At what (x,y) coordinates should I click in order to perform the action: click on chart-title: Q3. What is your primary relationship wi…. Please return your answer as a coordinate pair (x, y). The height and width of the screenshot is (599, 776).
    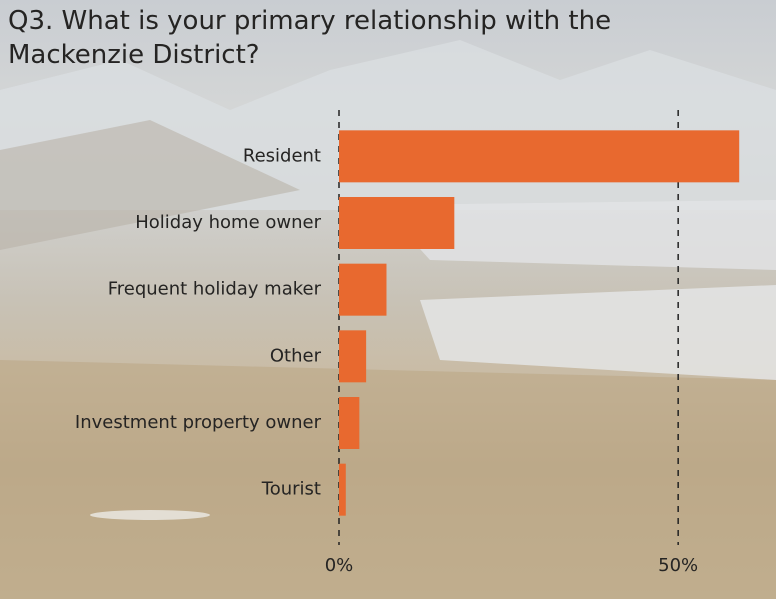
    Looking at the image, I should click on (310, 38).